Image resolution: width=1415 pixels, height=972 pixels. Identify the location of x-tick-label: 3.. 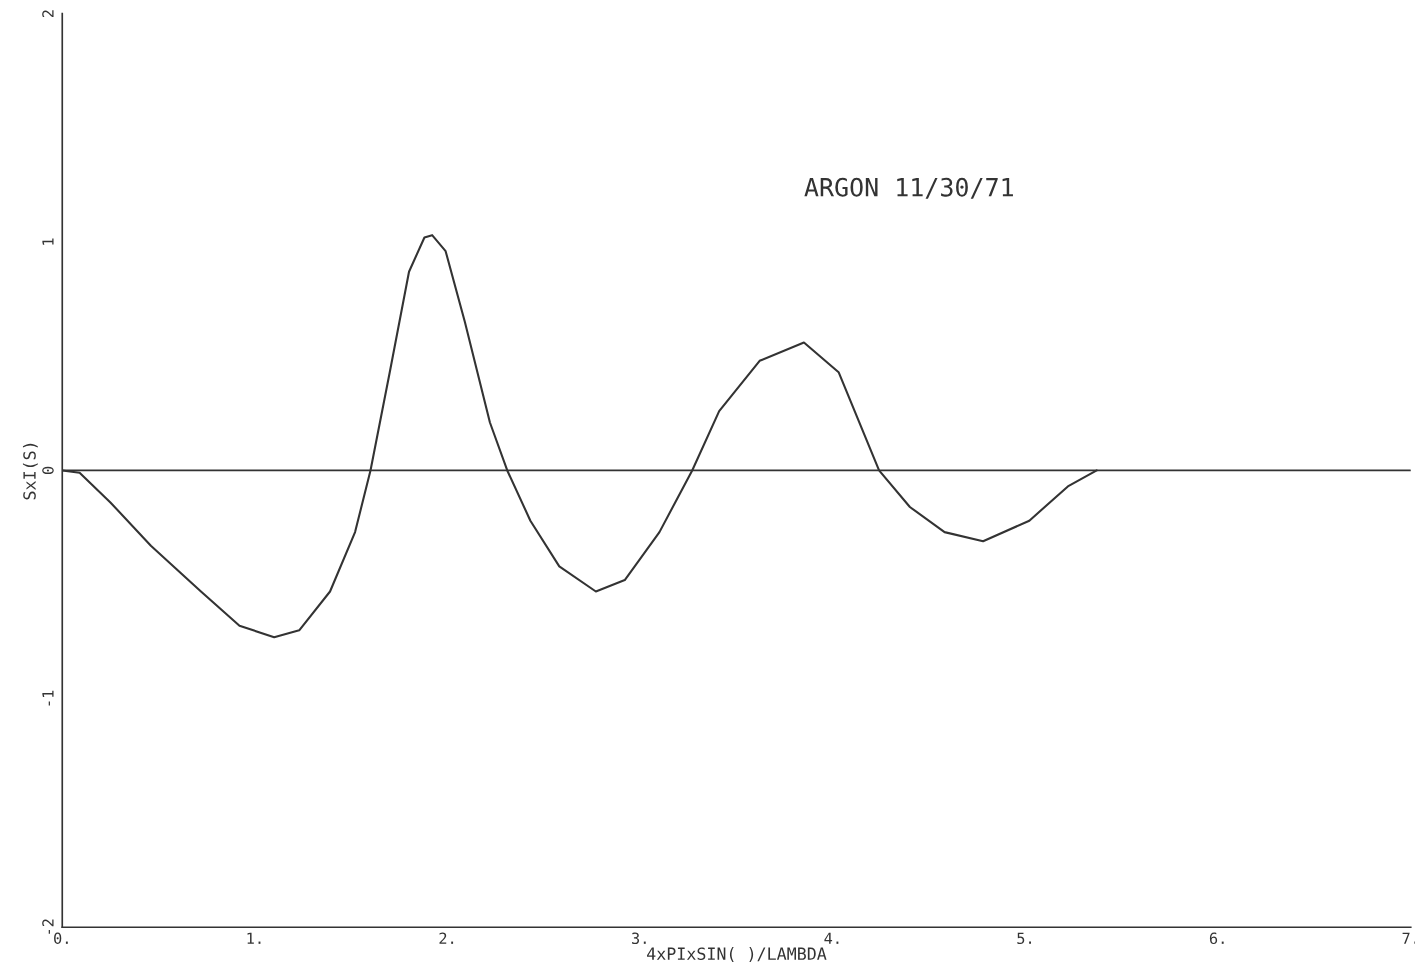
(639, 938).